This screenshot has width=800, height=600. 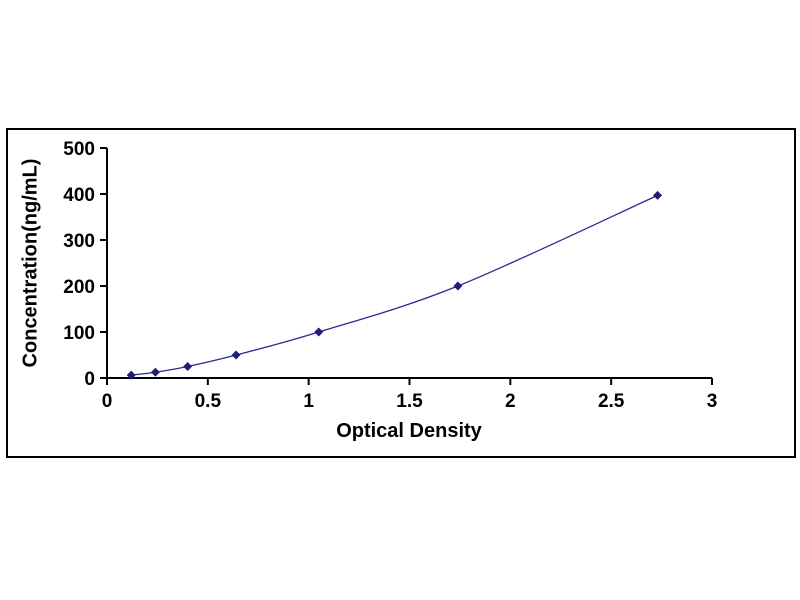 What do you see at coordinates (107, 401) in the screenshot?
I see `x-tick-label: 0` at bounding box center [107, 401].